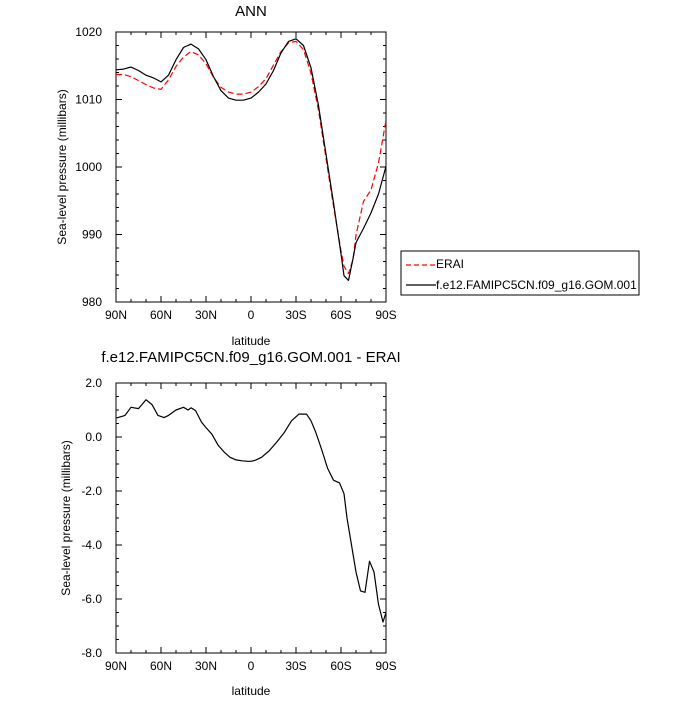 This screenshot has width=700, height=705. I want to click on ann-y-tick-label: 1020, so click(88, 32).